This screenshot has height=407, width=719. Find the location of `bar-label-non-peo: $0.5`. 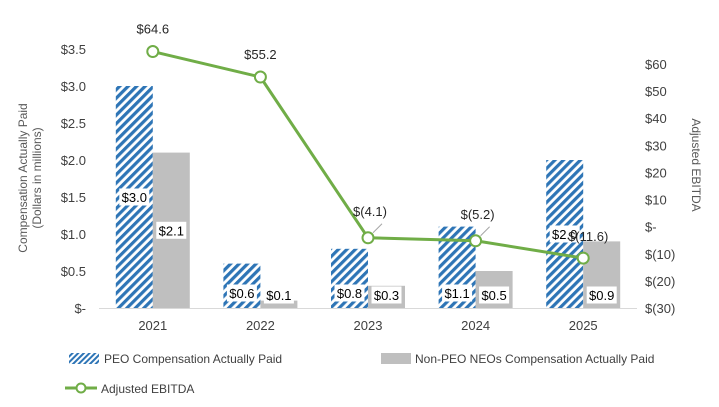

bar-label-non-peo: $0.5 is located at coordinates (493, 295).